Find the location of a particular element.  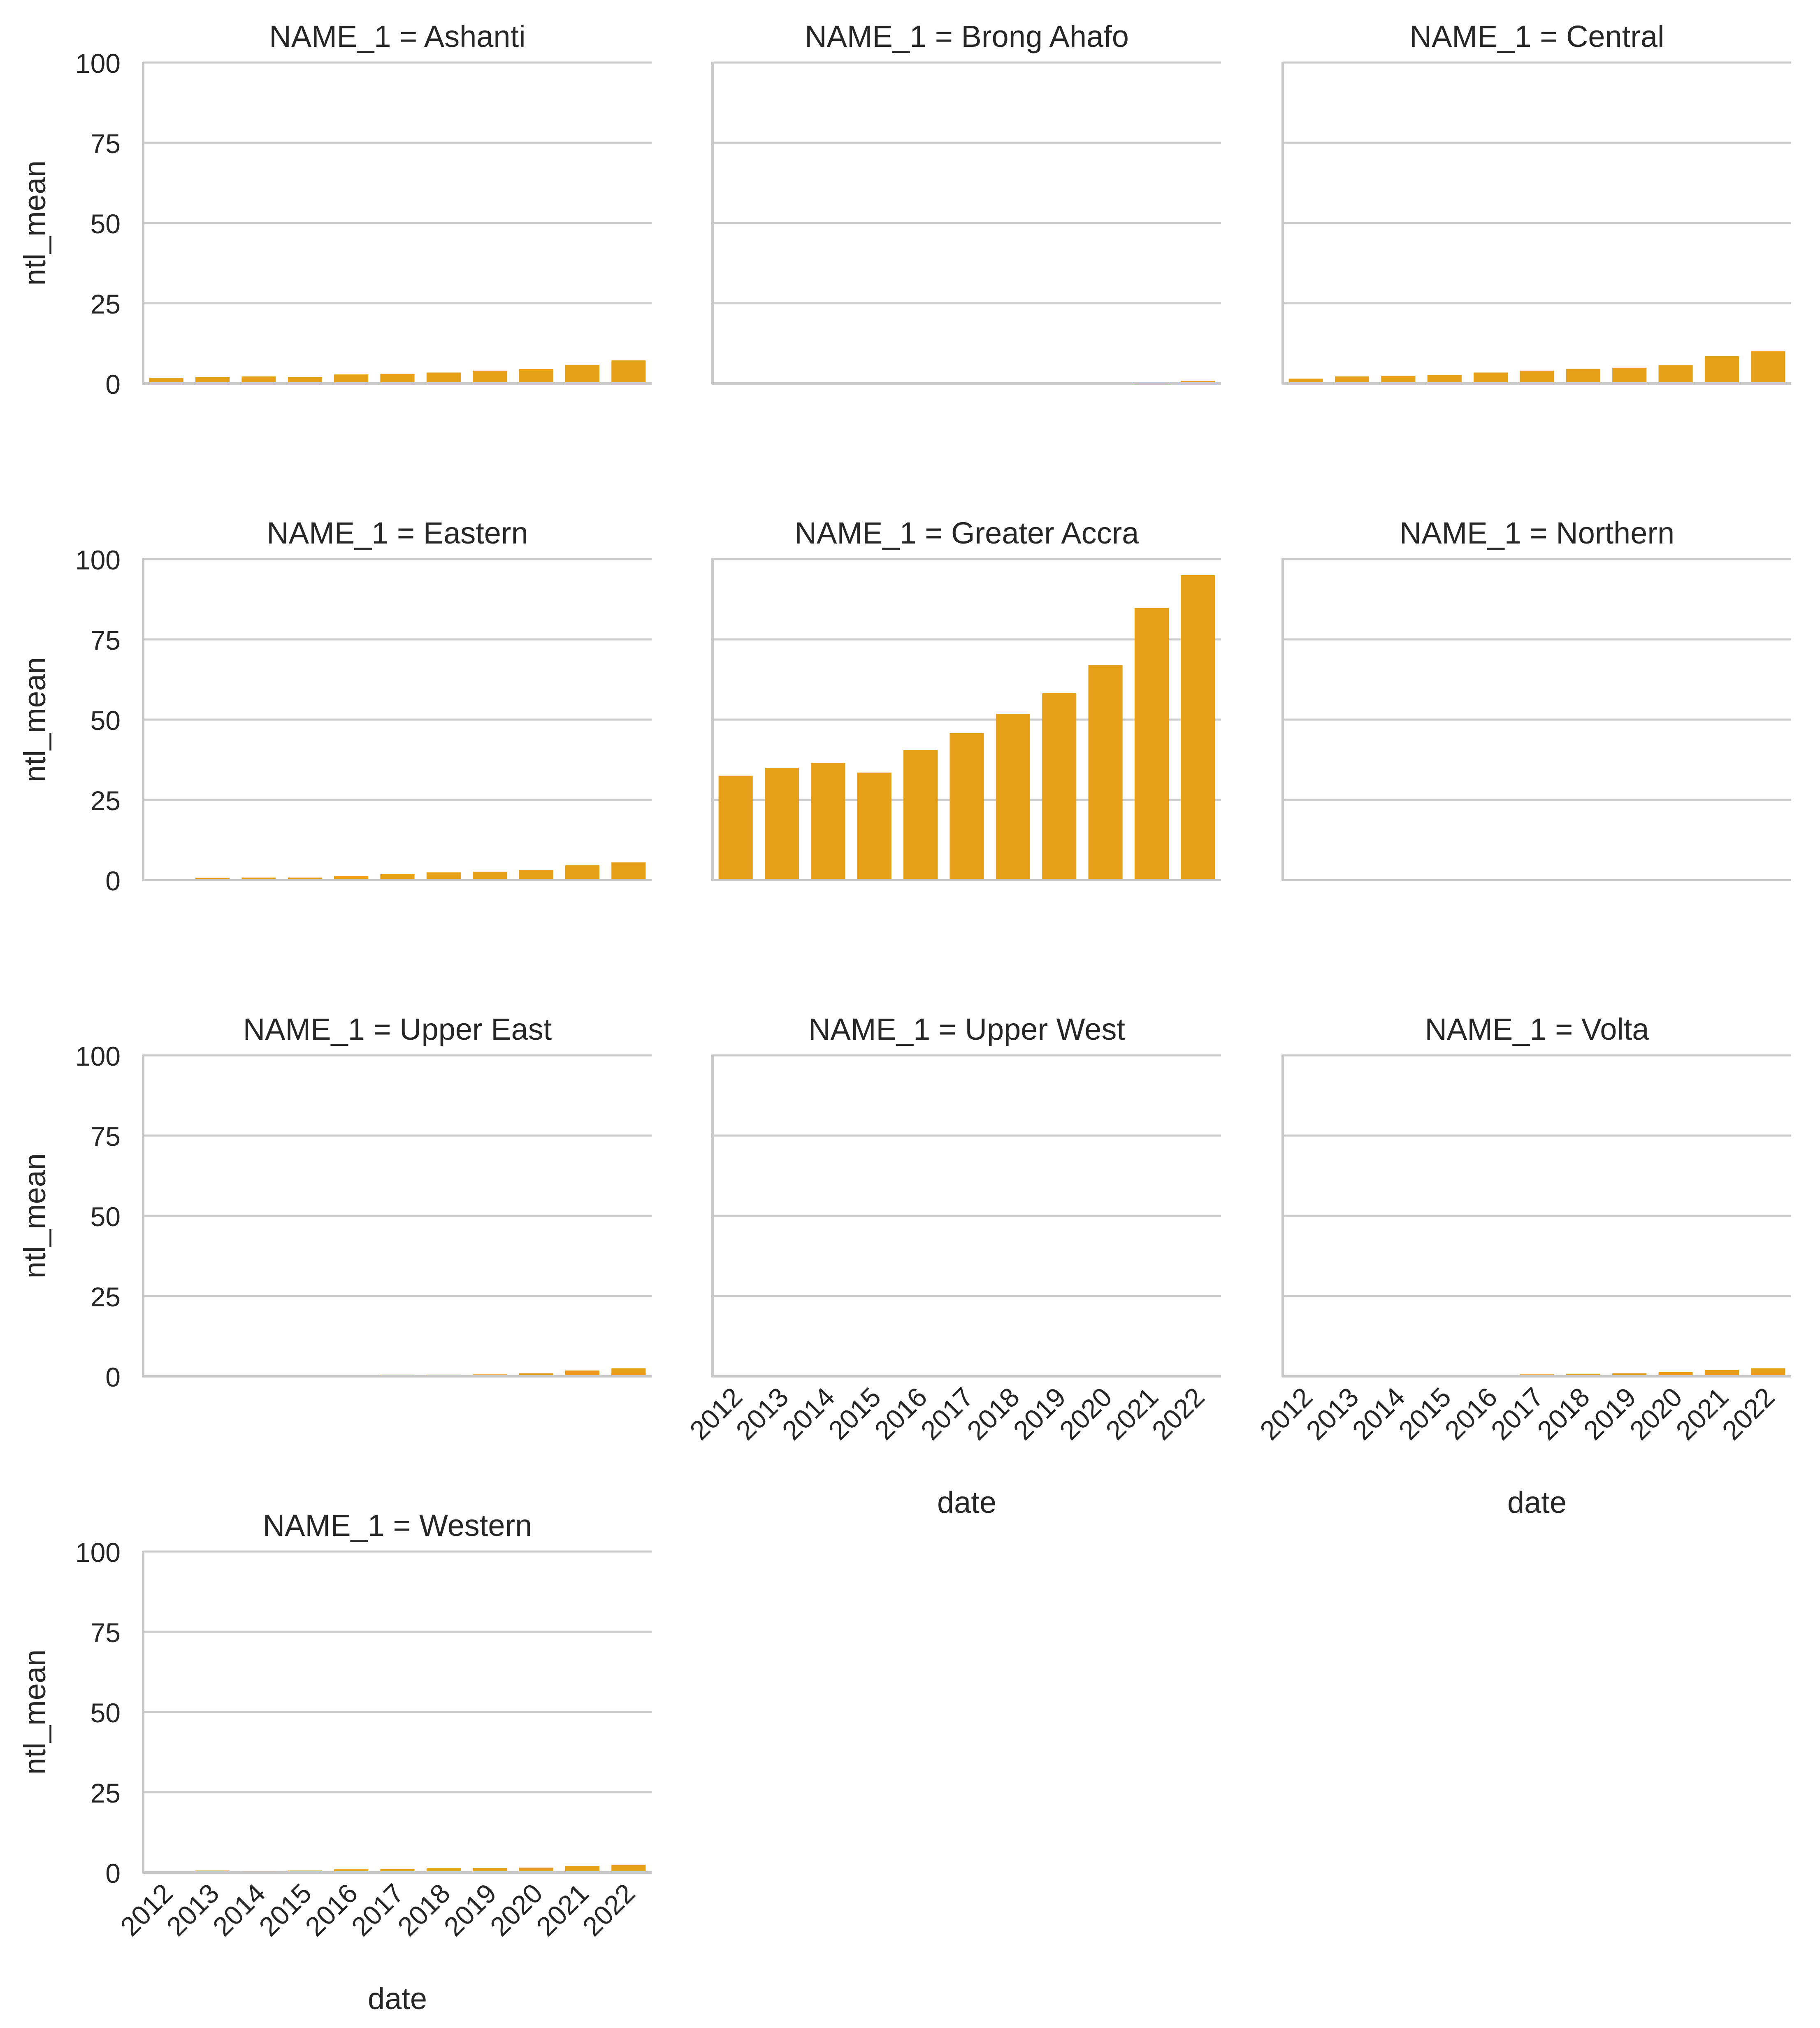

facet-title: NAME_1 = Greater Accra is located at coordinates (967, 533).